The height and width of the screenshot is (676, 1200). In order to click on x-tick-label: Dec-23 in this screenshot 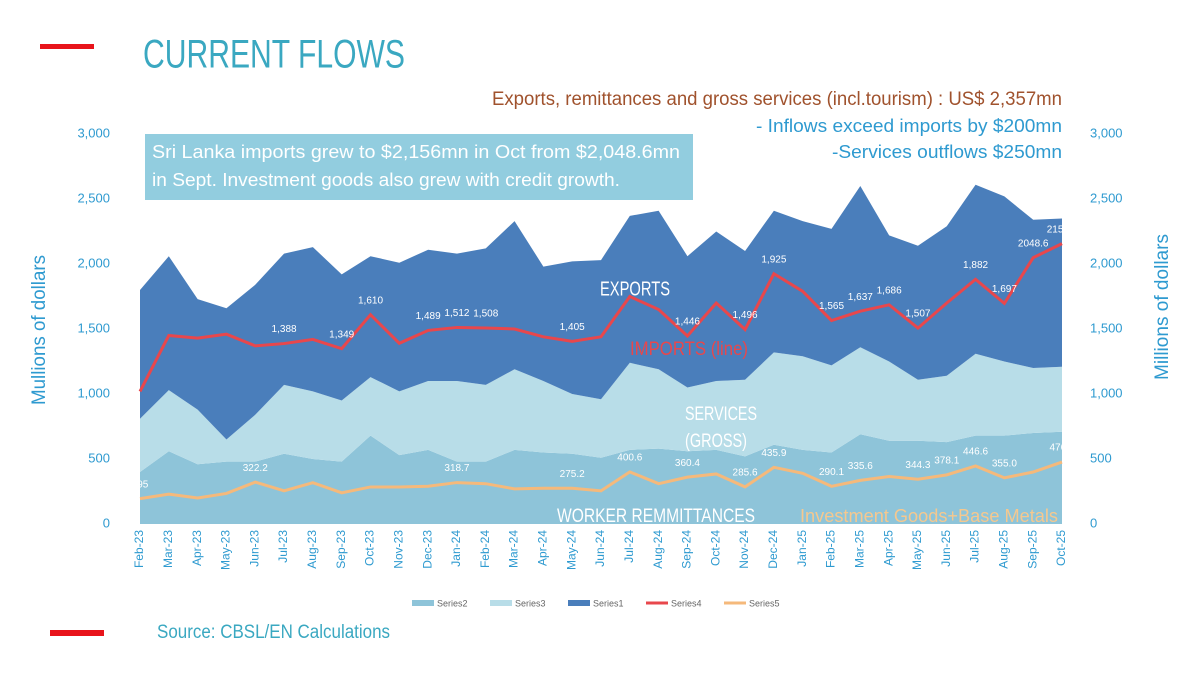, I will do `click(427, 549)`.